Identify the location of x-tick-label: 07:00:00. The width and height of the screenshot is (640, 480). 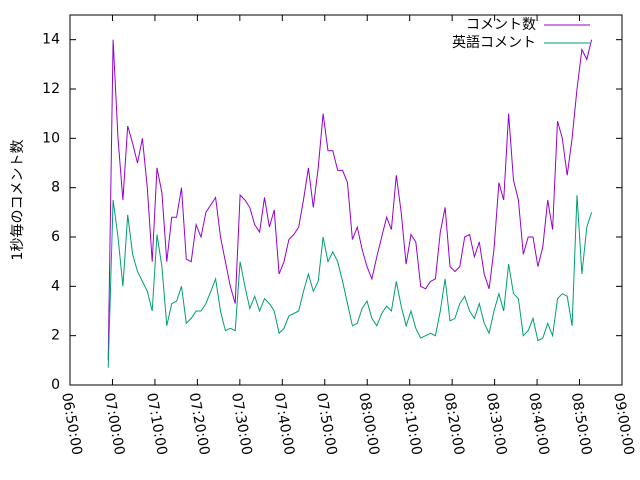
(114, 424).